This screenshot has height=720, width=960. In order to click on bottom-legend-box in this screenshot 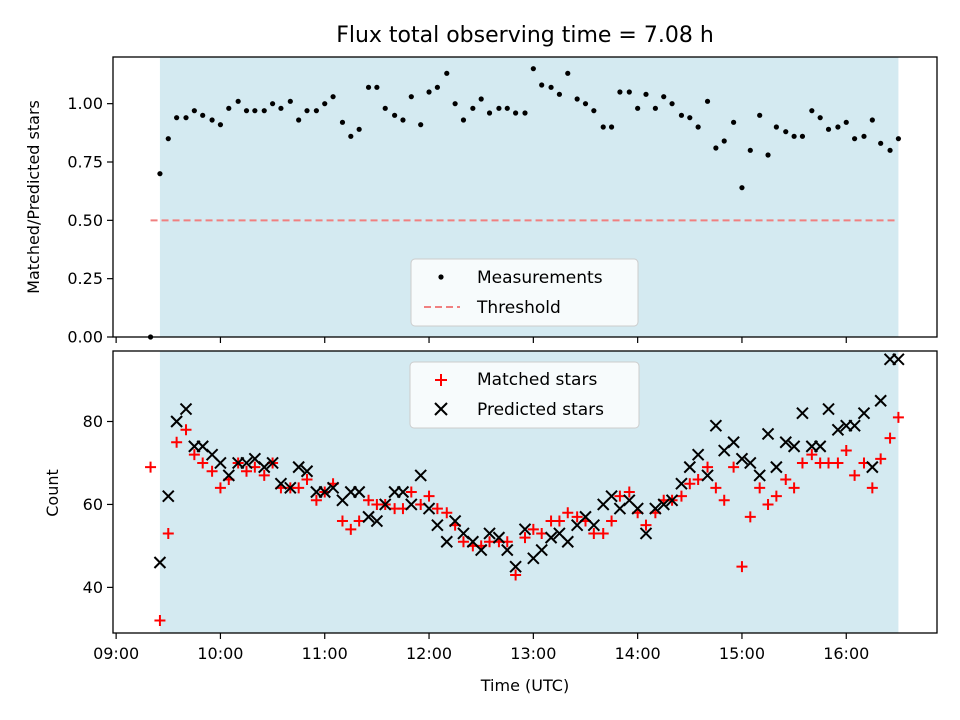, I will do `click(524, 395)`.